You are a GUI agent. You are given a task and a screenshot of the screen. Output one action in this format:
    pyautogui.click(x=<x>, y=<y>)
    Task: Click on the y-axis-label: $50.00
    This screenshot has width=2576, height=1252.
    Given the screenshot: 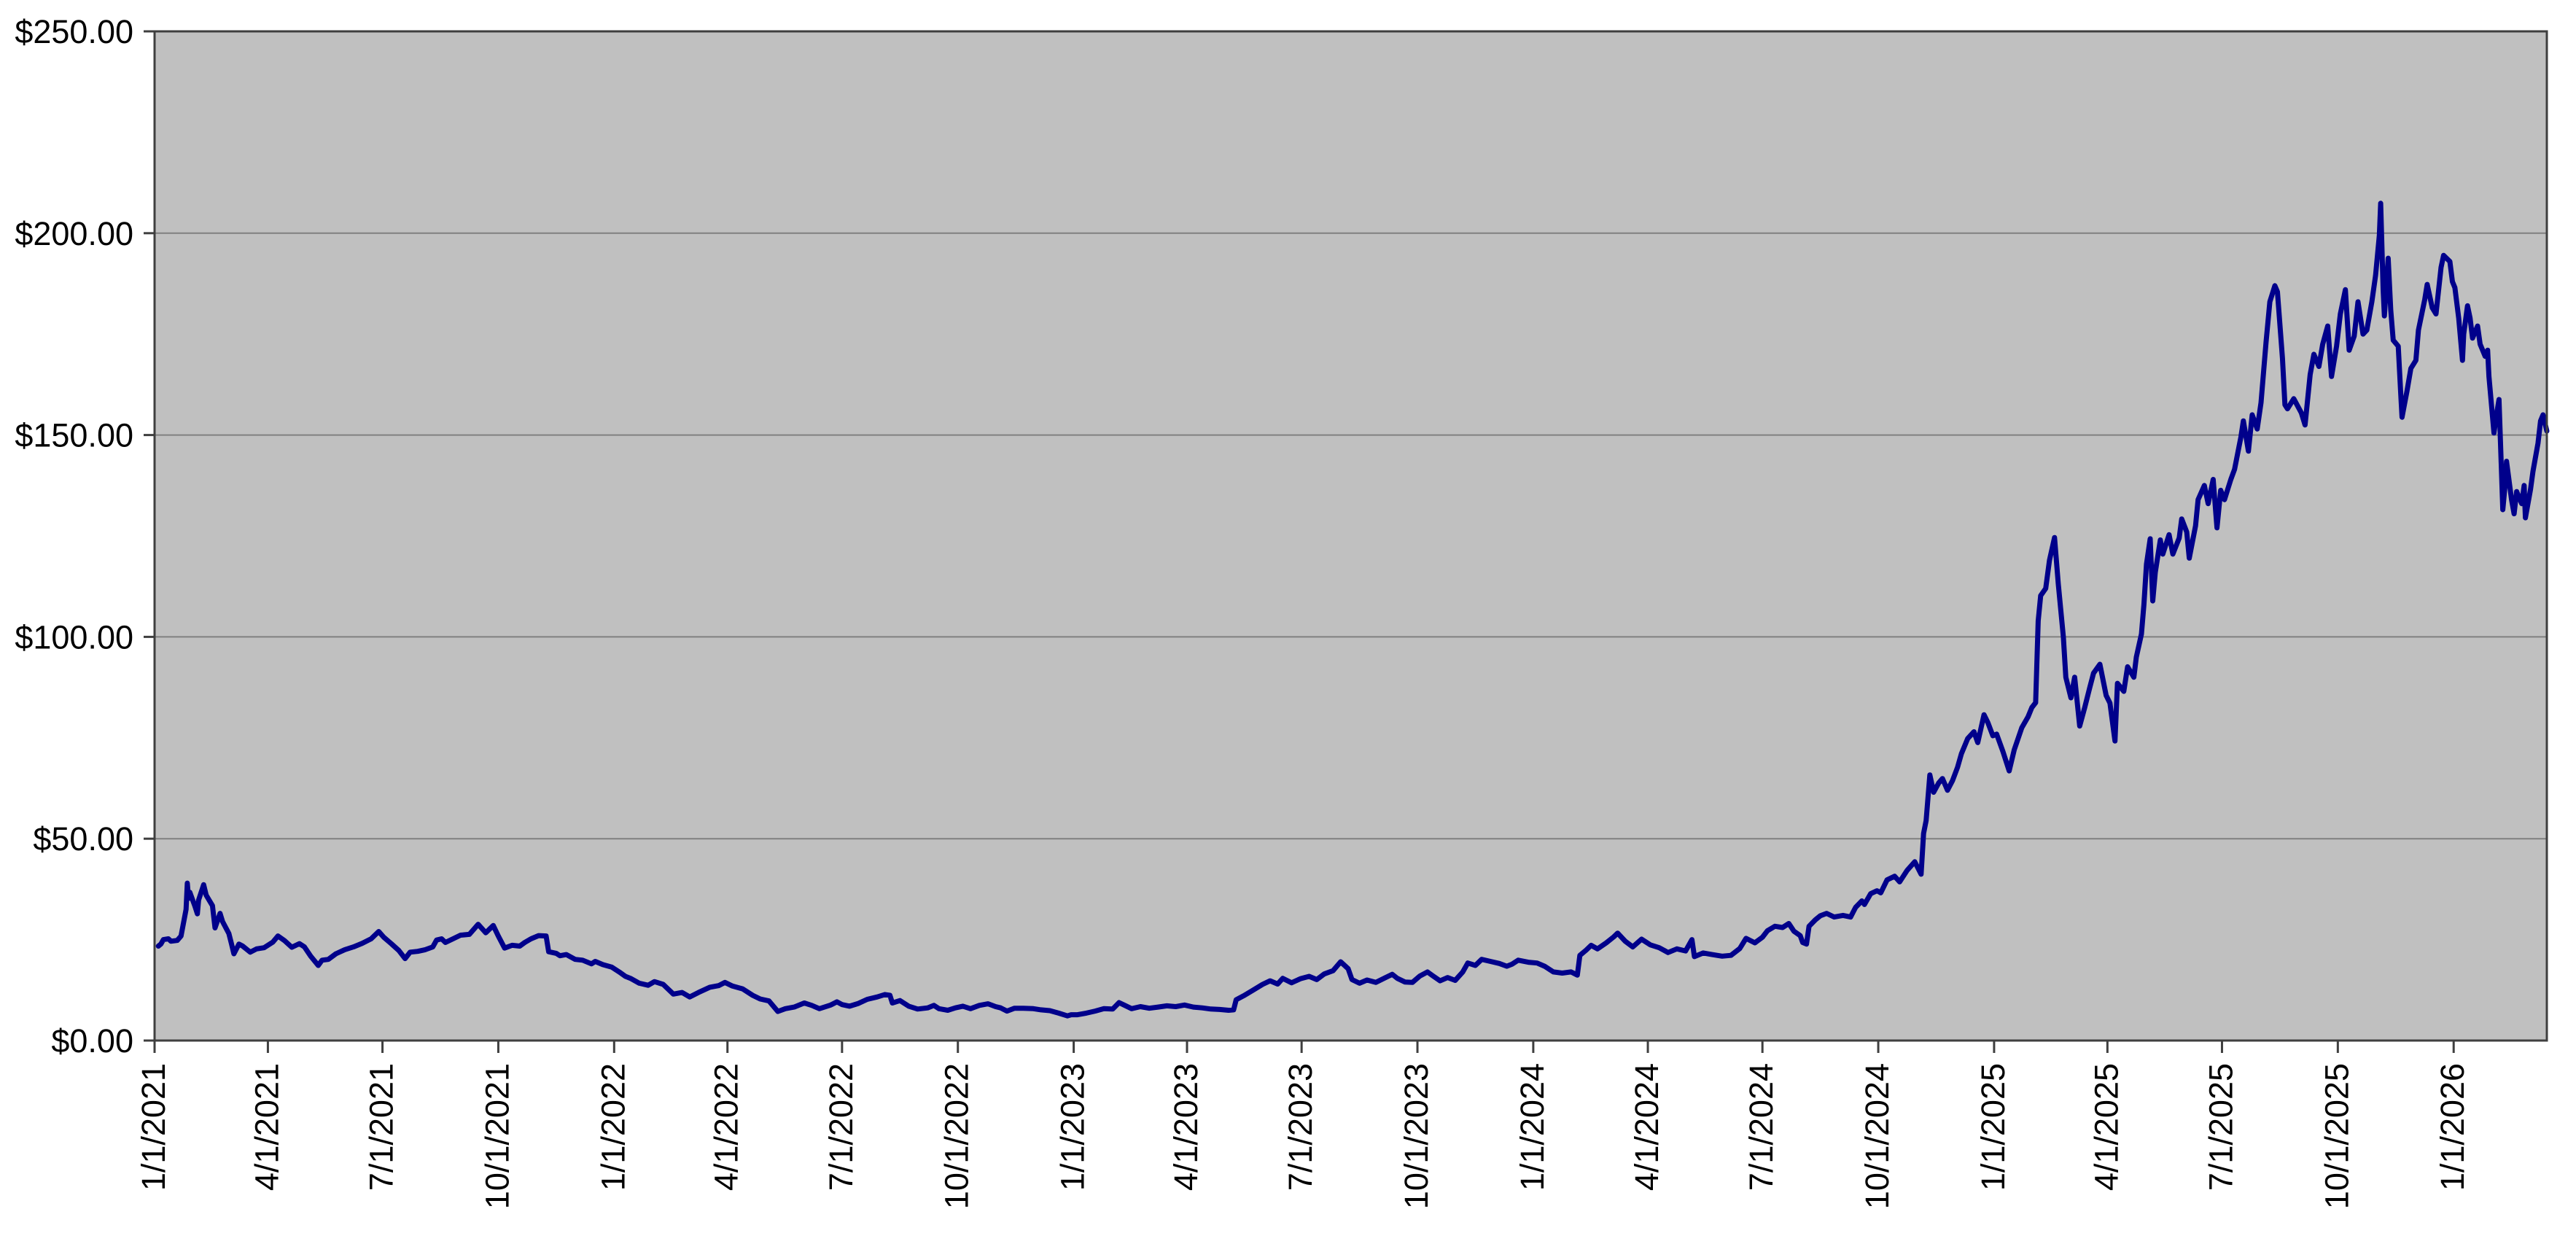 What is the action you would take?
    pyautogui.click(x=83, y=839)
    